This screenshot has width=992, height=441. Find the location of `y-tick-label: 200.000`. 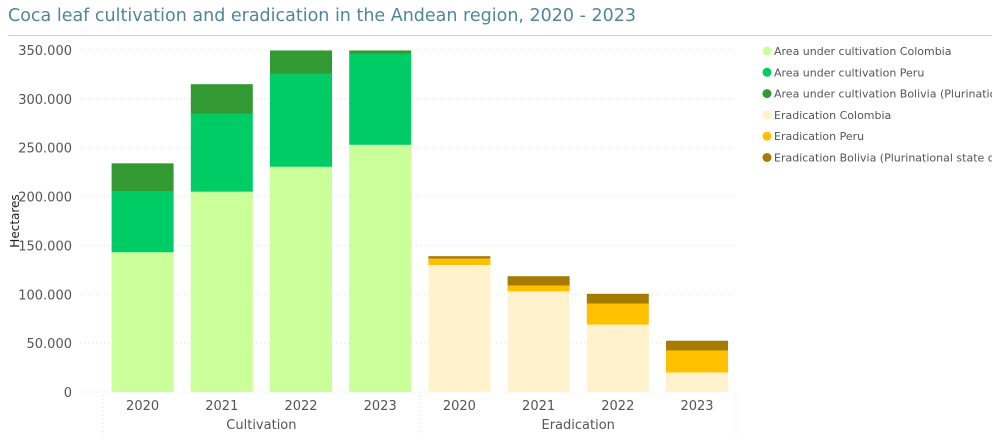

y-tick-label: 200.000 is located at coordinates (45, 198).